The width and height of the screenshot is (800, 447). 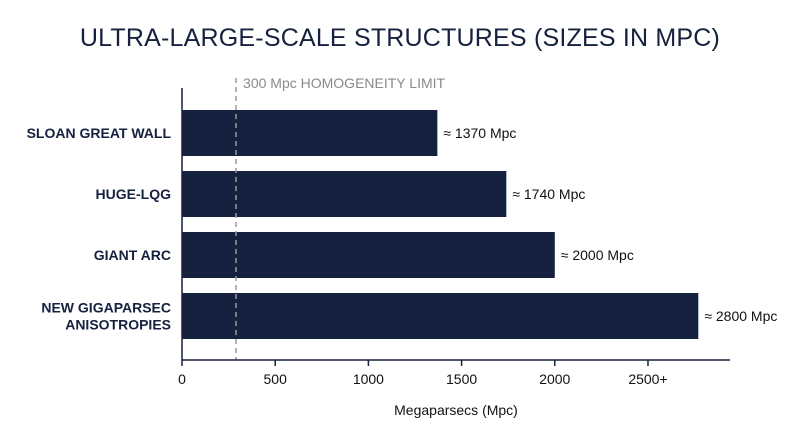 I want to click on category-label: SLOAN GREAT WALL, so click(x=99, y=133).